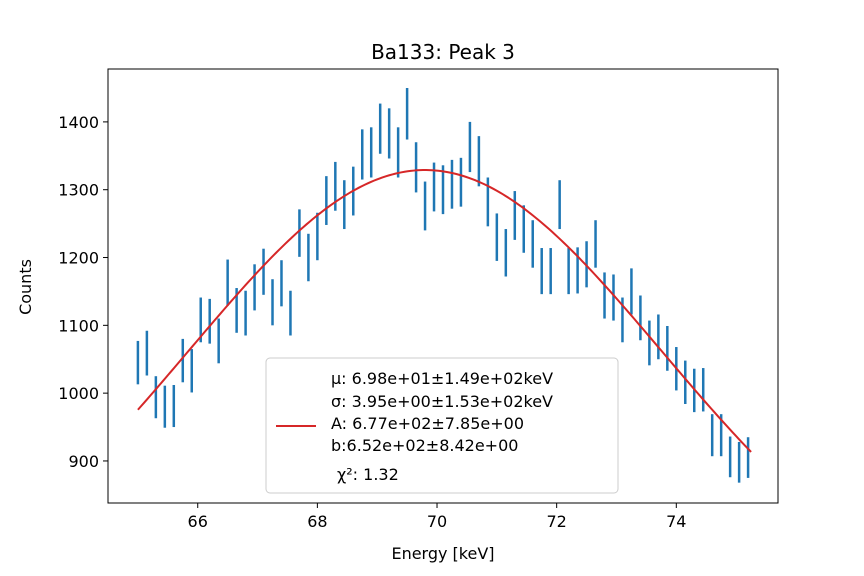  Describe the element at coordinates (78, 190) in the screenshot. I see `y-tick-label: 1300` at that location.